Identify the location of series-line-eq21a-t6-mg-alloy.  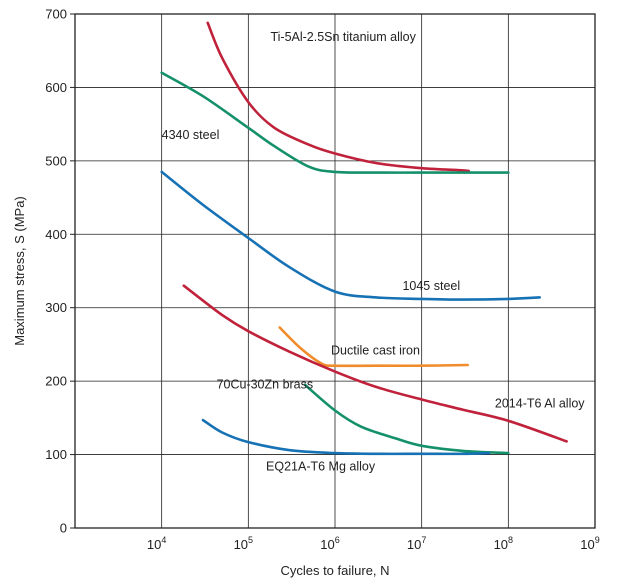
(346, 437).